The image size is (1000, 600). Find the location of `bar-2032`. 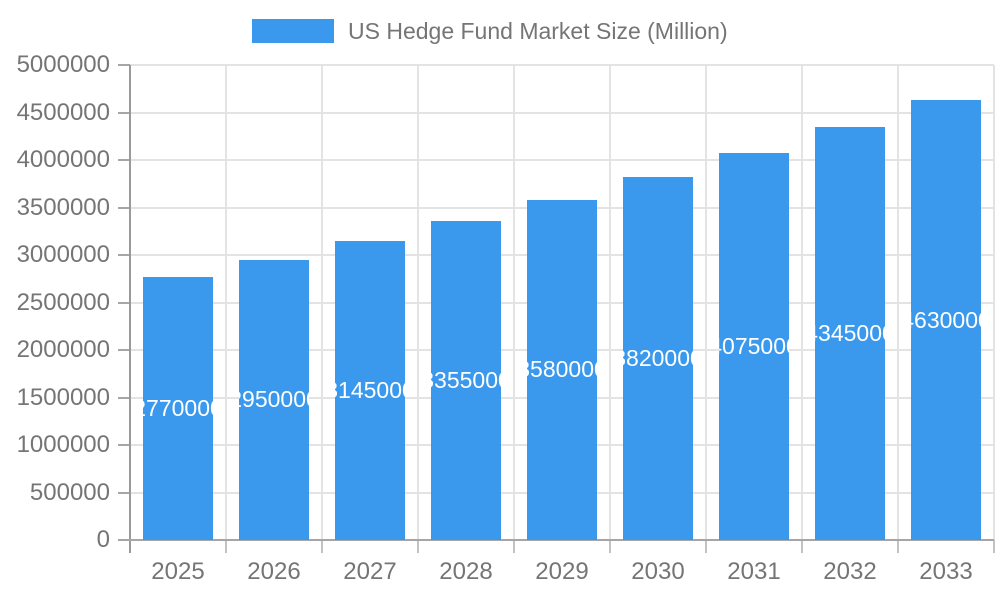

bar-2032 is located at coordinates (850, 333).